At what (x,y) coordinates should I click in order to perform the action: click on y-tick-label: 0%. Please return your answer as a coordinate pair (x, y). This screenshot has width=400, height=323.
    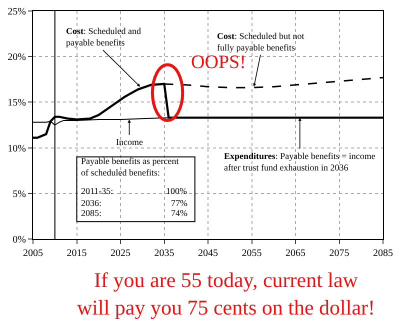
    Looking at the image, I should click on (19, 240).